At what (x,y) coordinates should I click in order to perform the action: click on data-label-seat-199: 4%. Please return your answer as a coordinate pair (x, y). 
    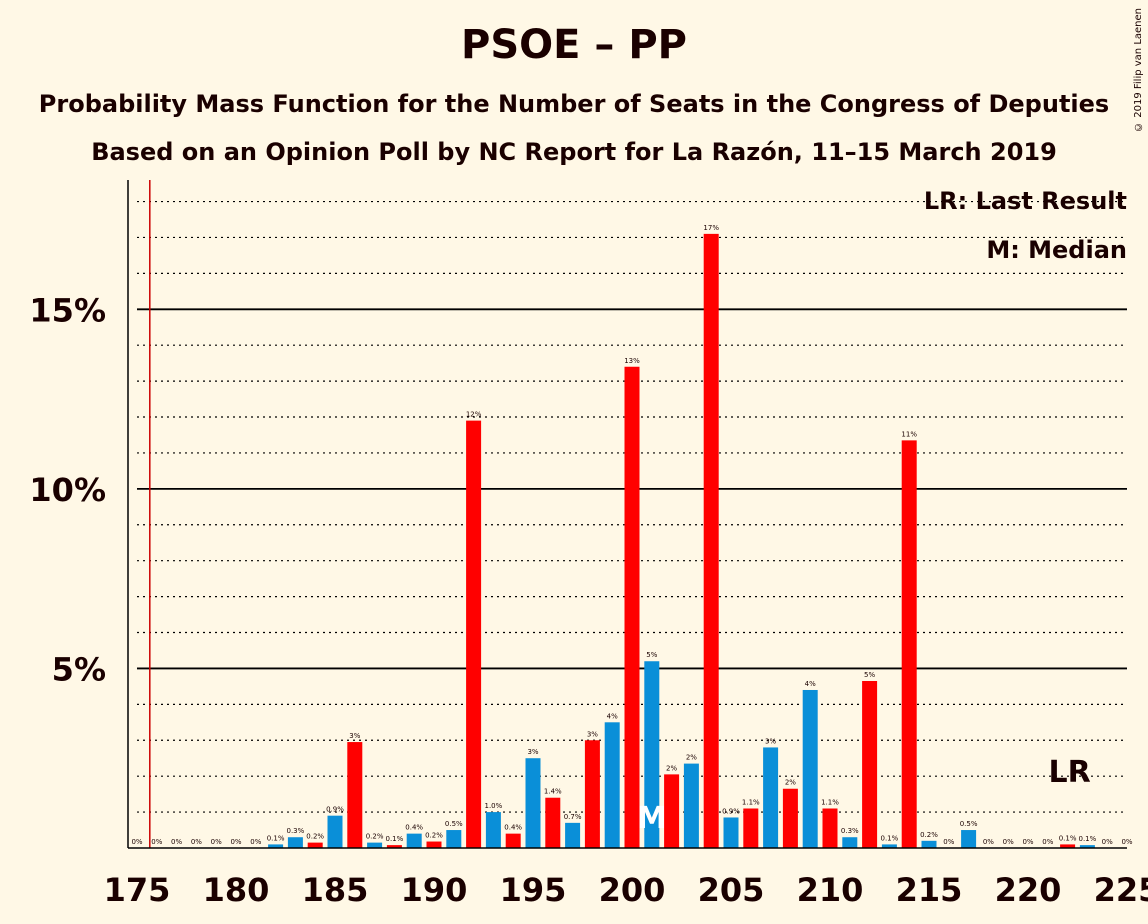
    Looking at the image, I should click on (612, 716).